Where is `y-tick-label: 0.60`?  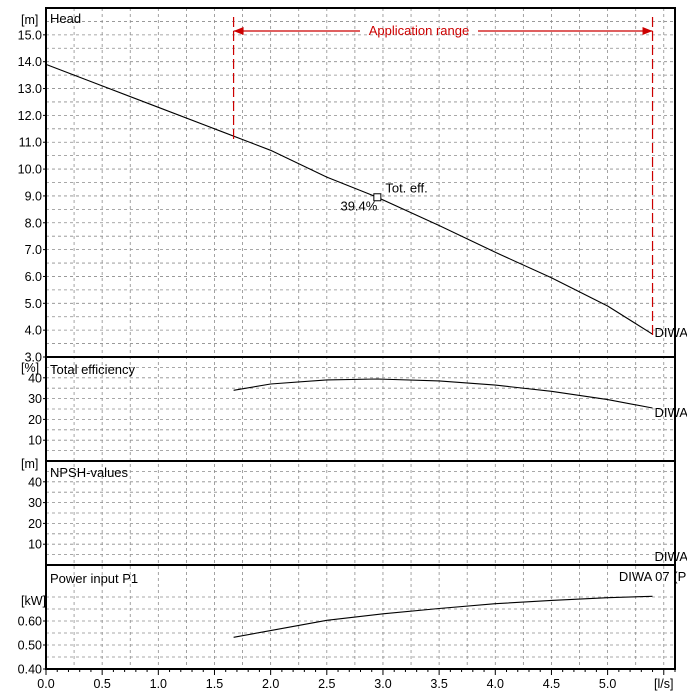
y-tick-label: 0.60 is located at coordinates (30, 622).